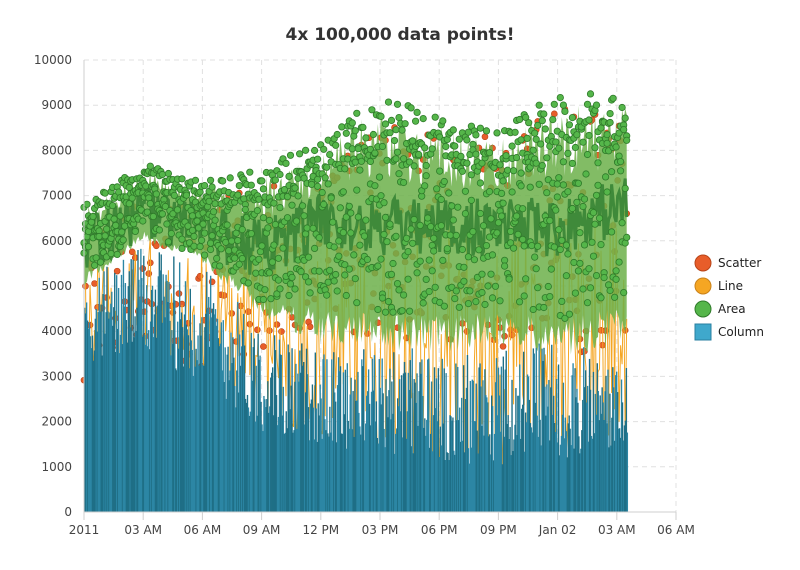  What do you see at coordinates (262, 530) in the screenshot?
I see `x-tick-label: 09 AM` at bounding box center [262, 530].